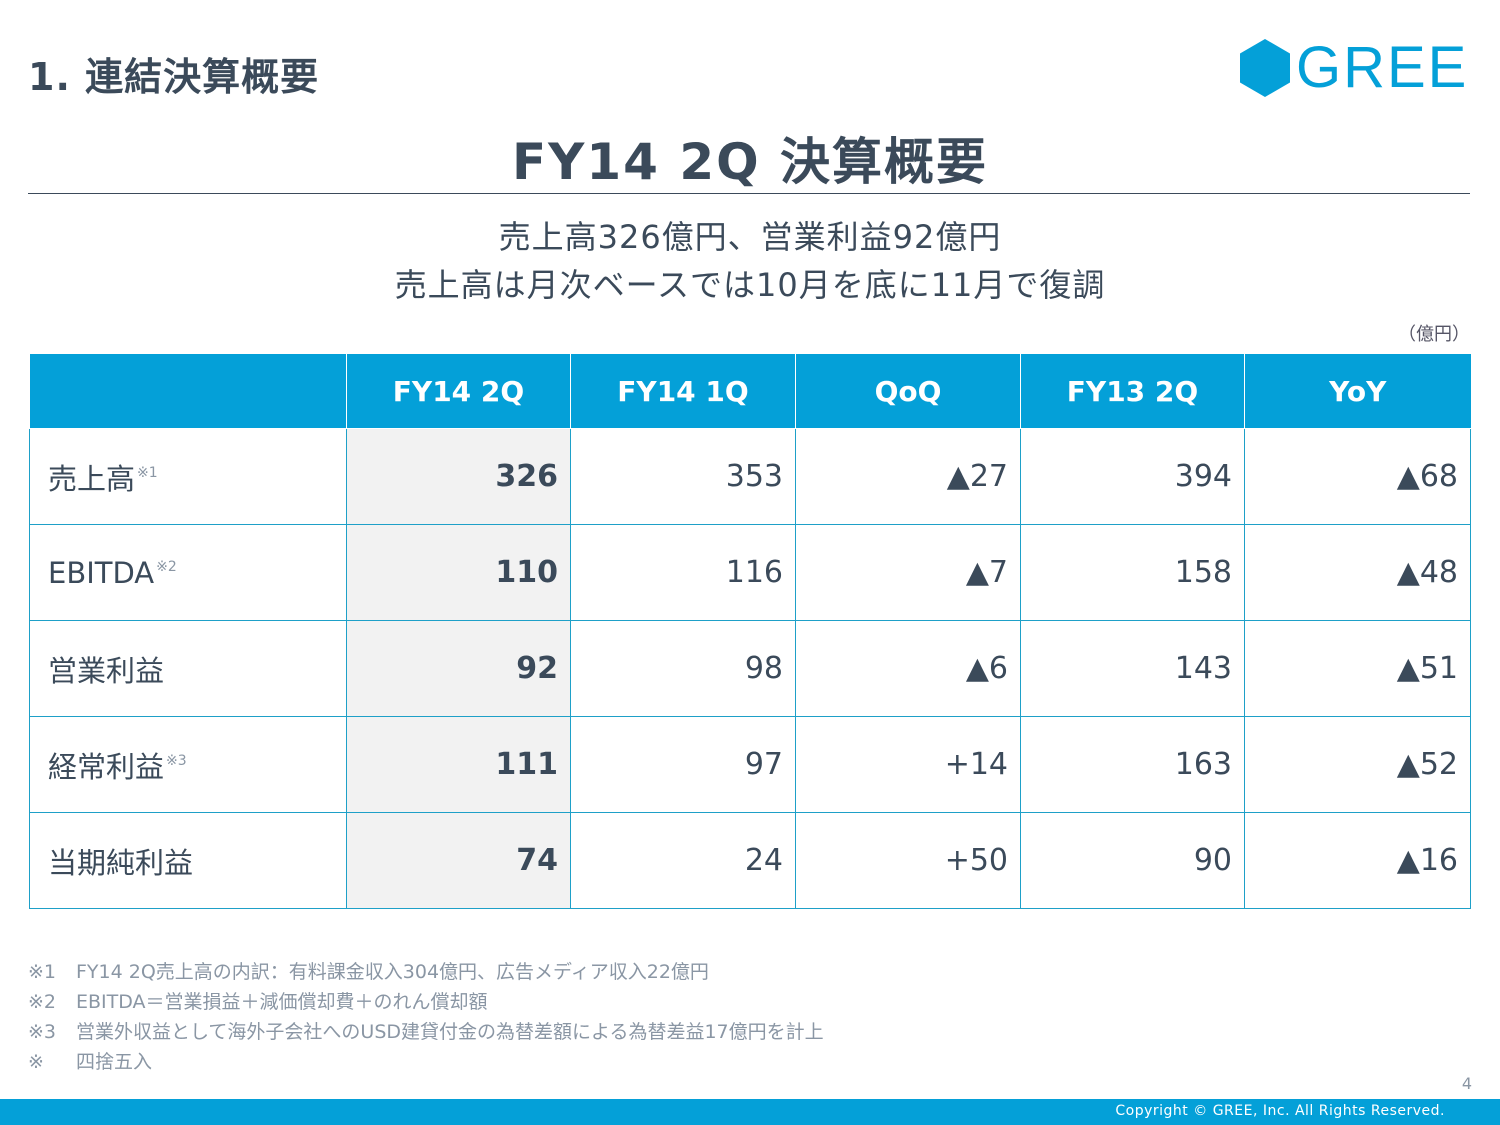 This screenshot has width=1500, height=1125. I want to click on footnote-mark: ※1, so click(42, 972).